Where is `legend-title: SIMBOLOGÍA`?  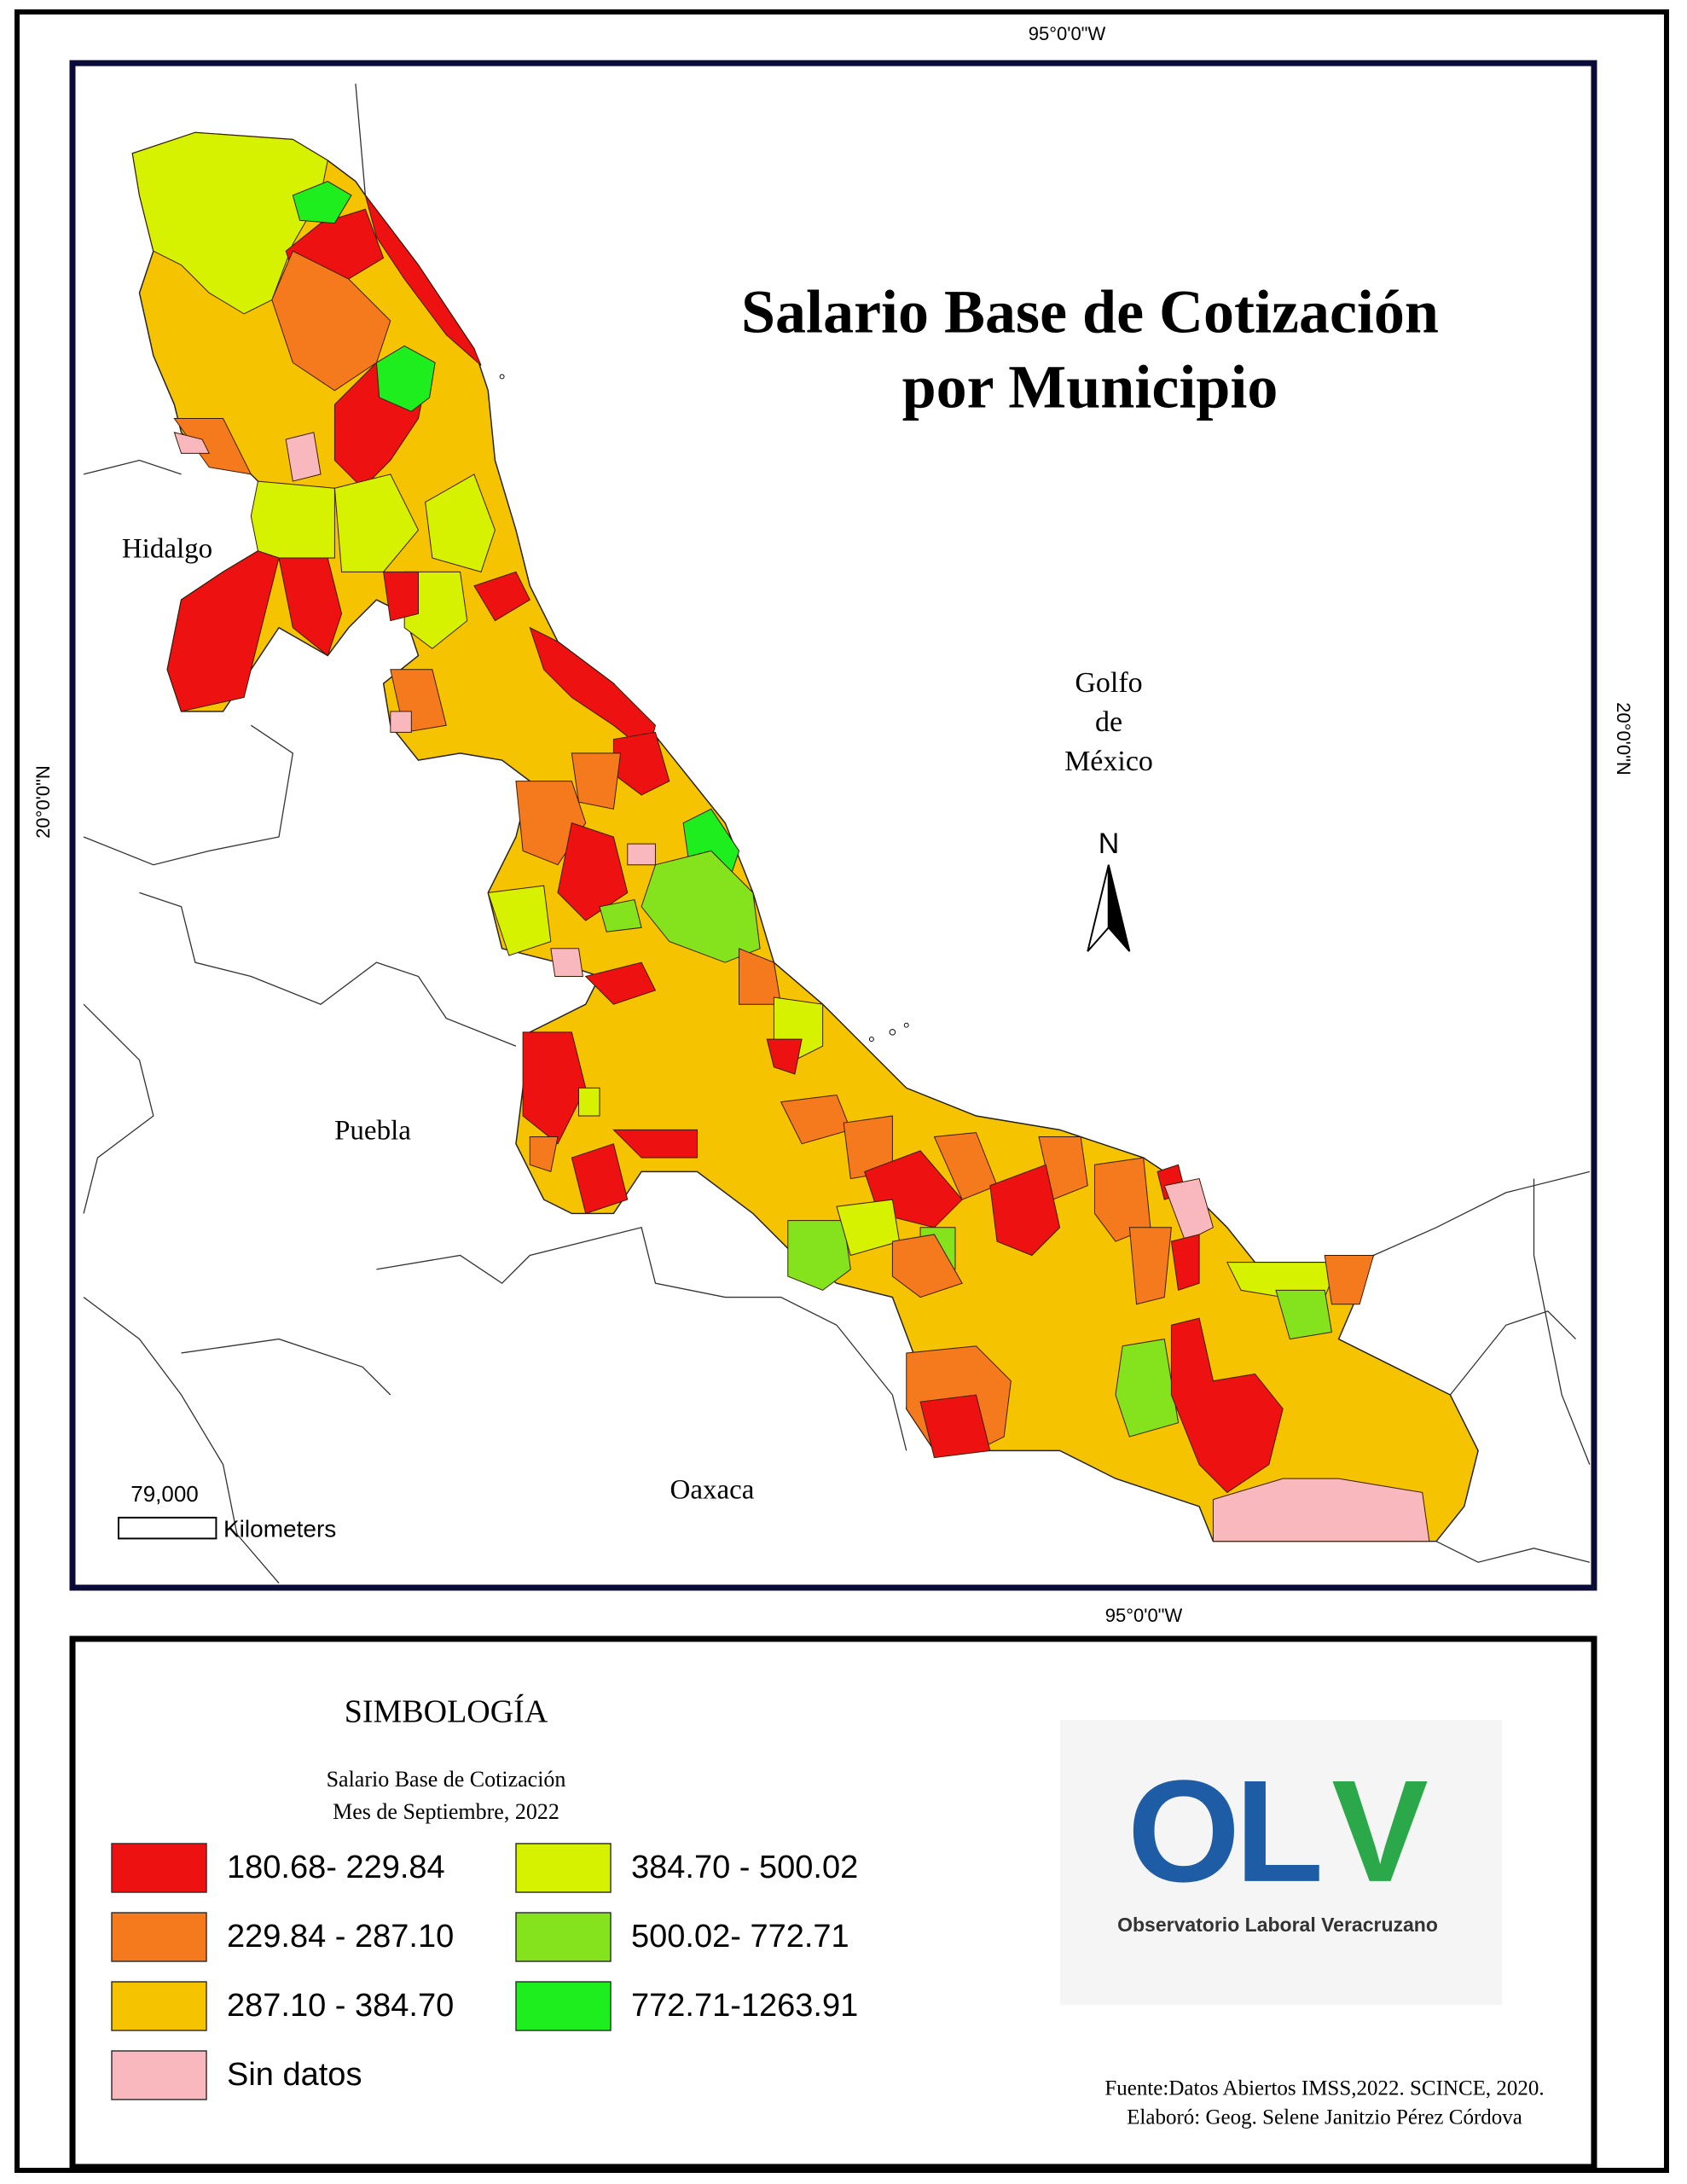
legend-title: SIMBOLOGÍA is located at coordinates (447, 1712).